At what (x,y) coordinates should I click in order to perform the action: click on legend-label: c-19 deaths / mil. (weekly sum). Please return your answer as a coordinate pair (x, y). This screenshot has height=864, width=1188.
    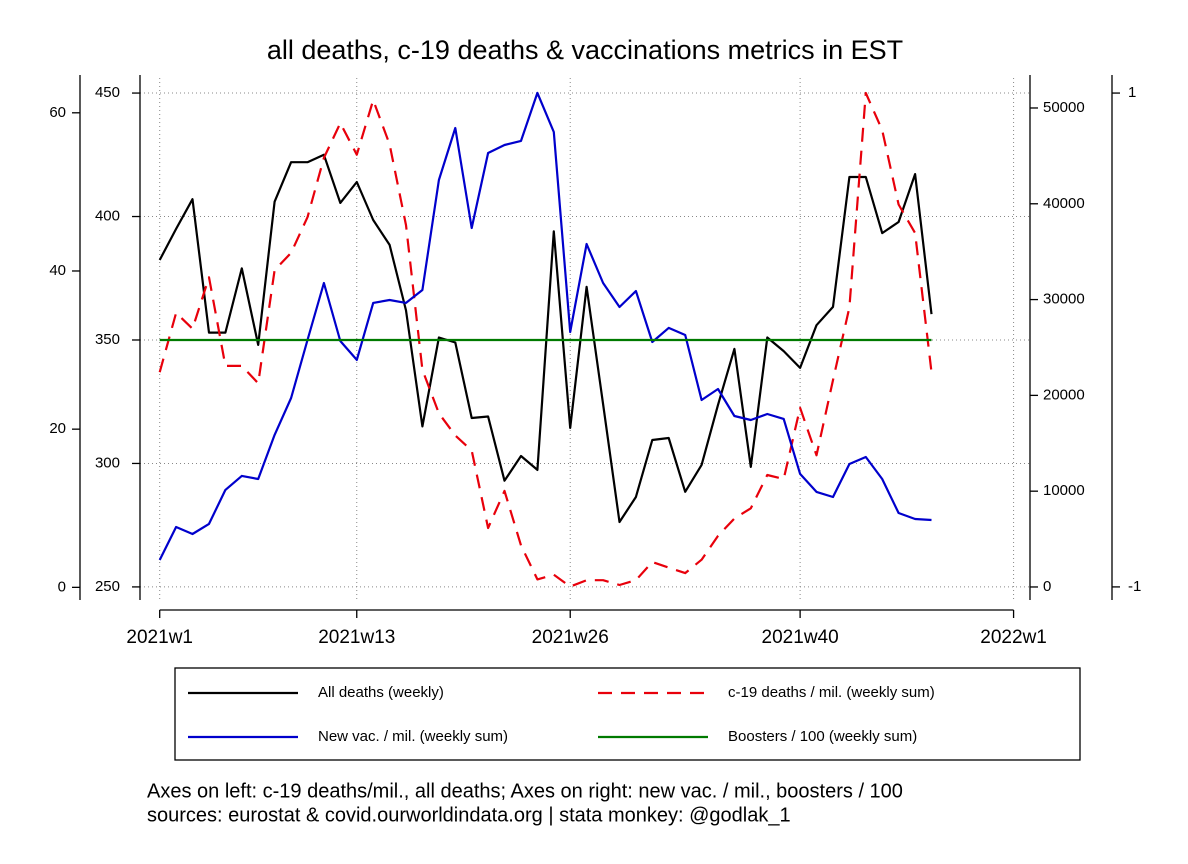
    Looking at the image, I should click on (831, 692).